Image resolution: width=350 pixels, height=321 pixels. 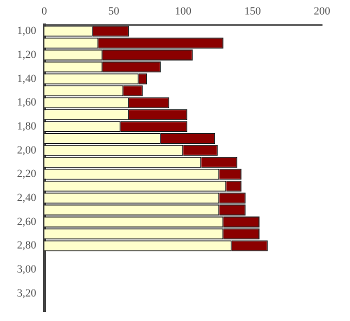 I want to click on y-tick-label: 1,00, so click(x=27, y=31).